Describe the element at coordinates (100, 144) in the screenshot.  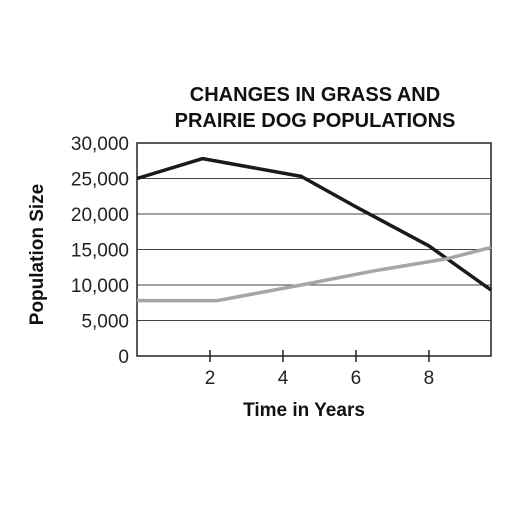
I see `y-tick-label: 30,000` at that location.